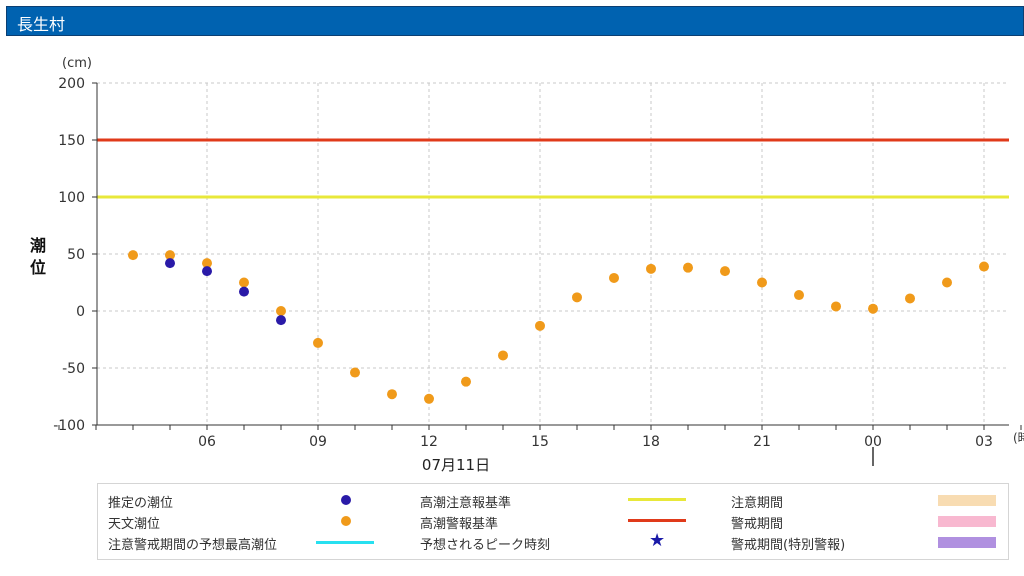 The image size is (1024, 576). I want to click on y-tick-label: 100, so click(71, 198).